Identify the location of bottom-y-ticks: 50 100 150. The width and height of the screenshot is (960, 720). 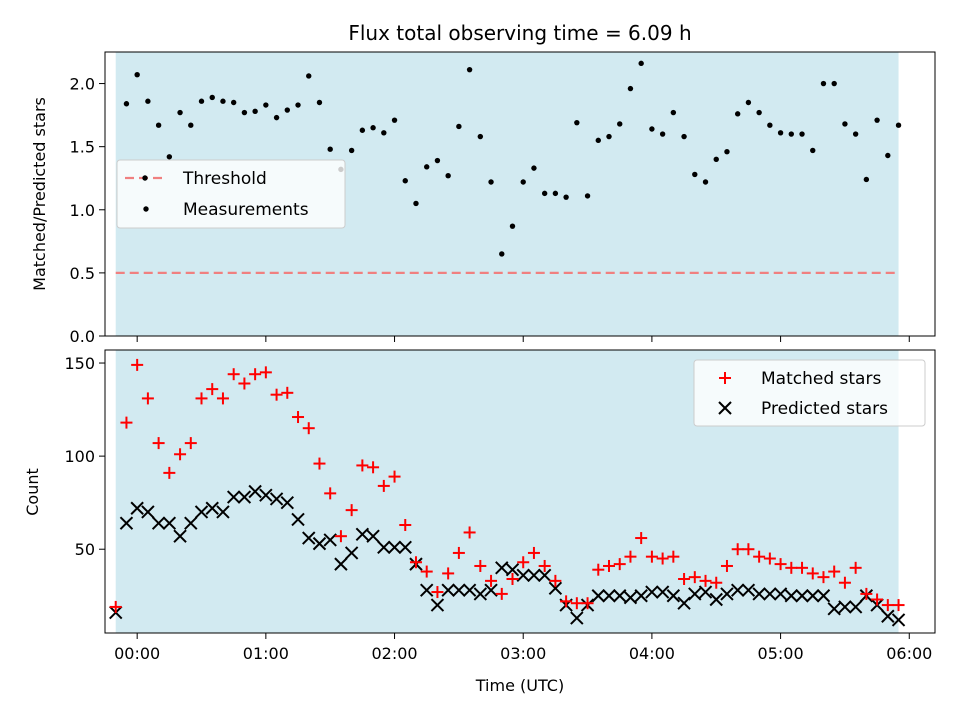
(84, 456).